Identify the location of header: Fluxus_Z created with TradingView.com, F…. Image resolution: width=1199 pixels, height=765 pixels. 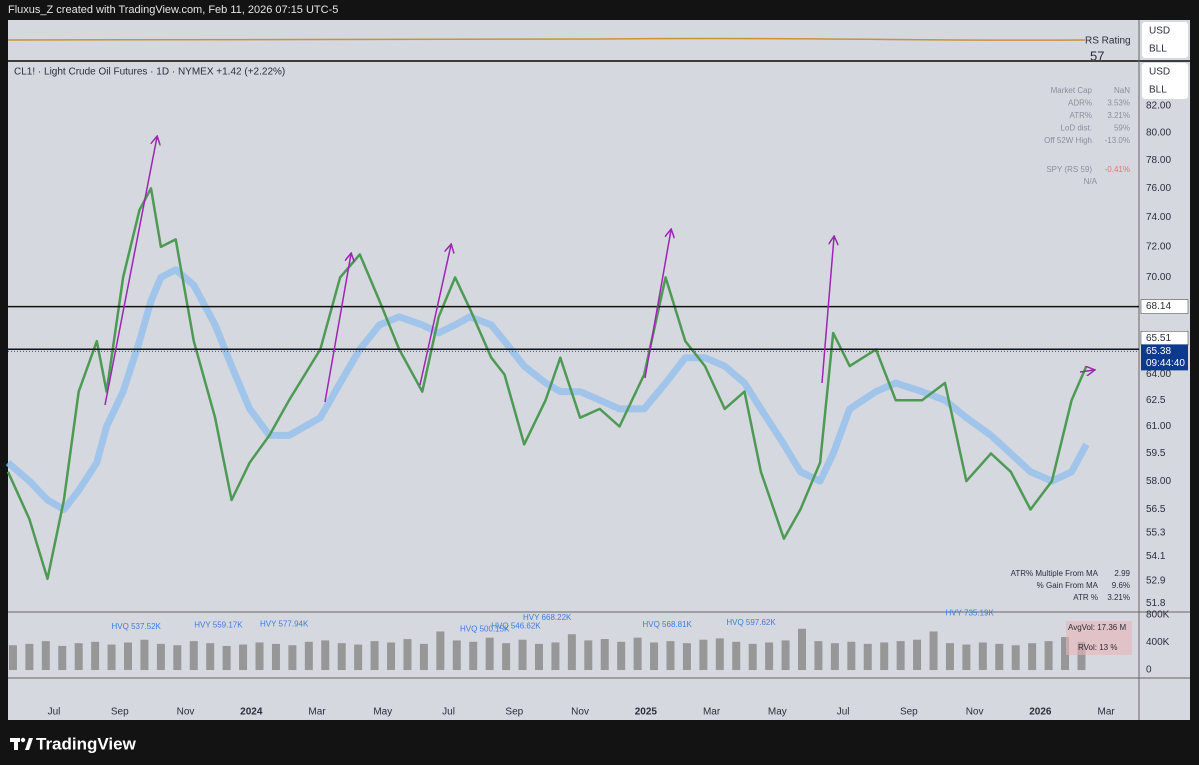
(173, 10).